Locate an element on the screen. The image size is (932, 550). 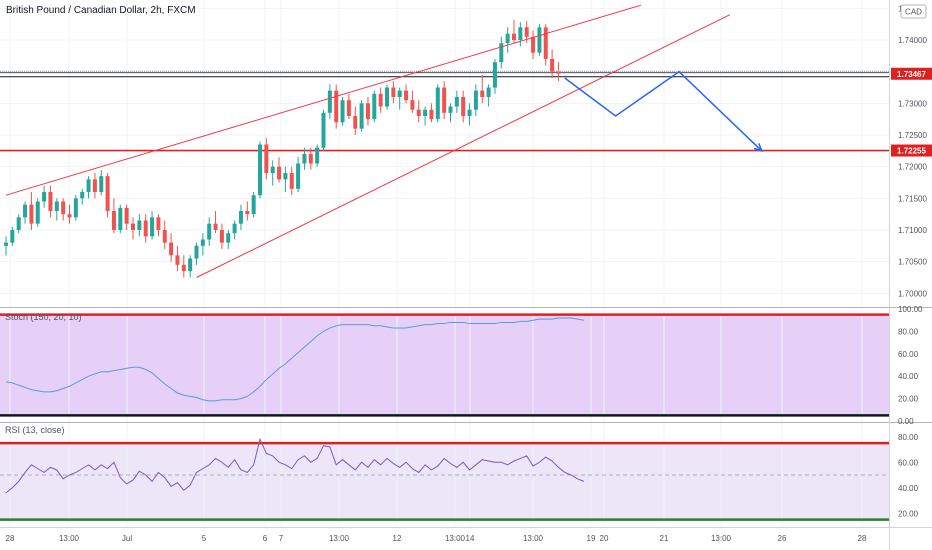
price-tick-label: 1.72000 is located at coordinates (912, 167).